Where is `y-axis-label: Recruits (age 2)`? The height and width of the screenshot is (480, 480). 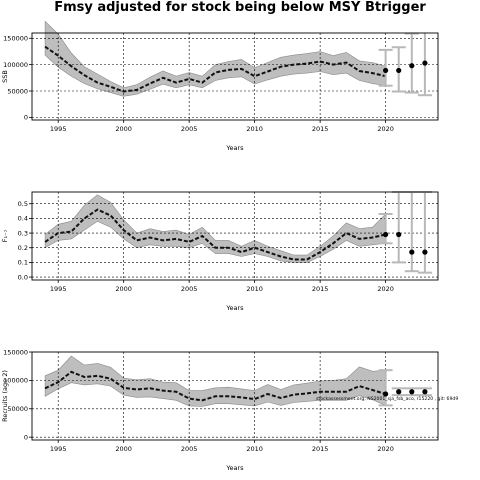 y-axis-label: Recruits (age 2) is located at coordinates (5, 396).